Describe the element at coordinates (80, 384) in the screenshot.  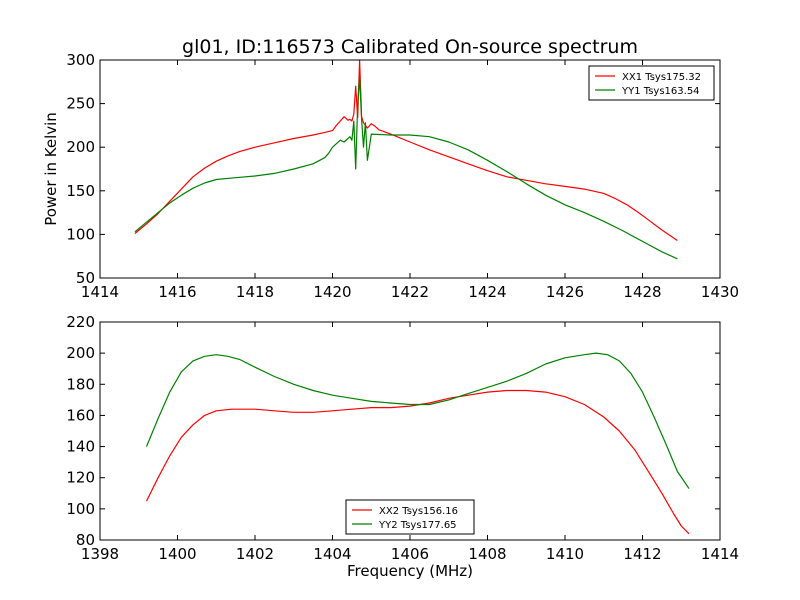
I see `y-tick-label: 180` at that location.